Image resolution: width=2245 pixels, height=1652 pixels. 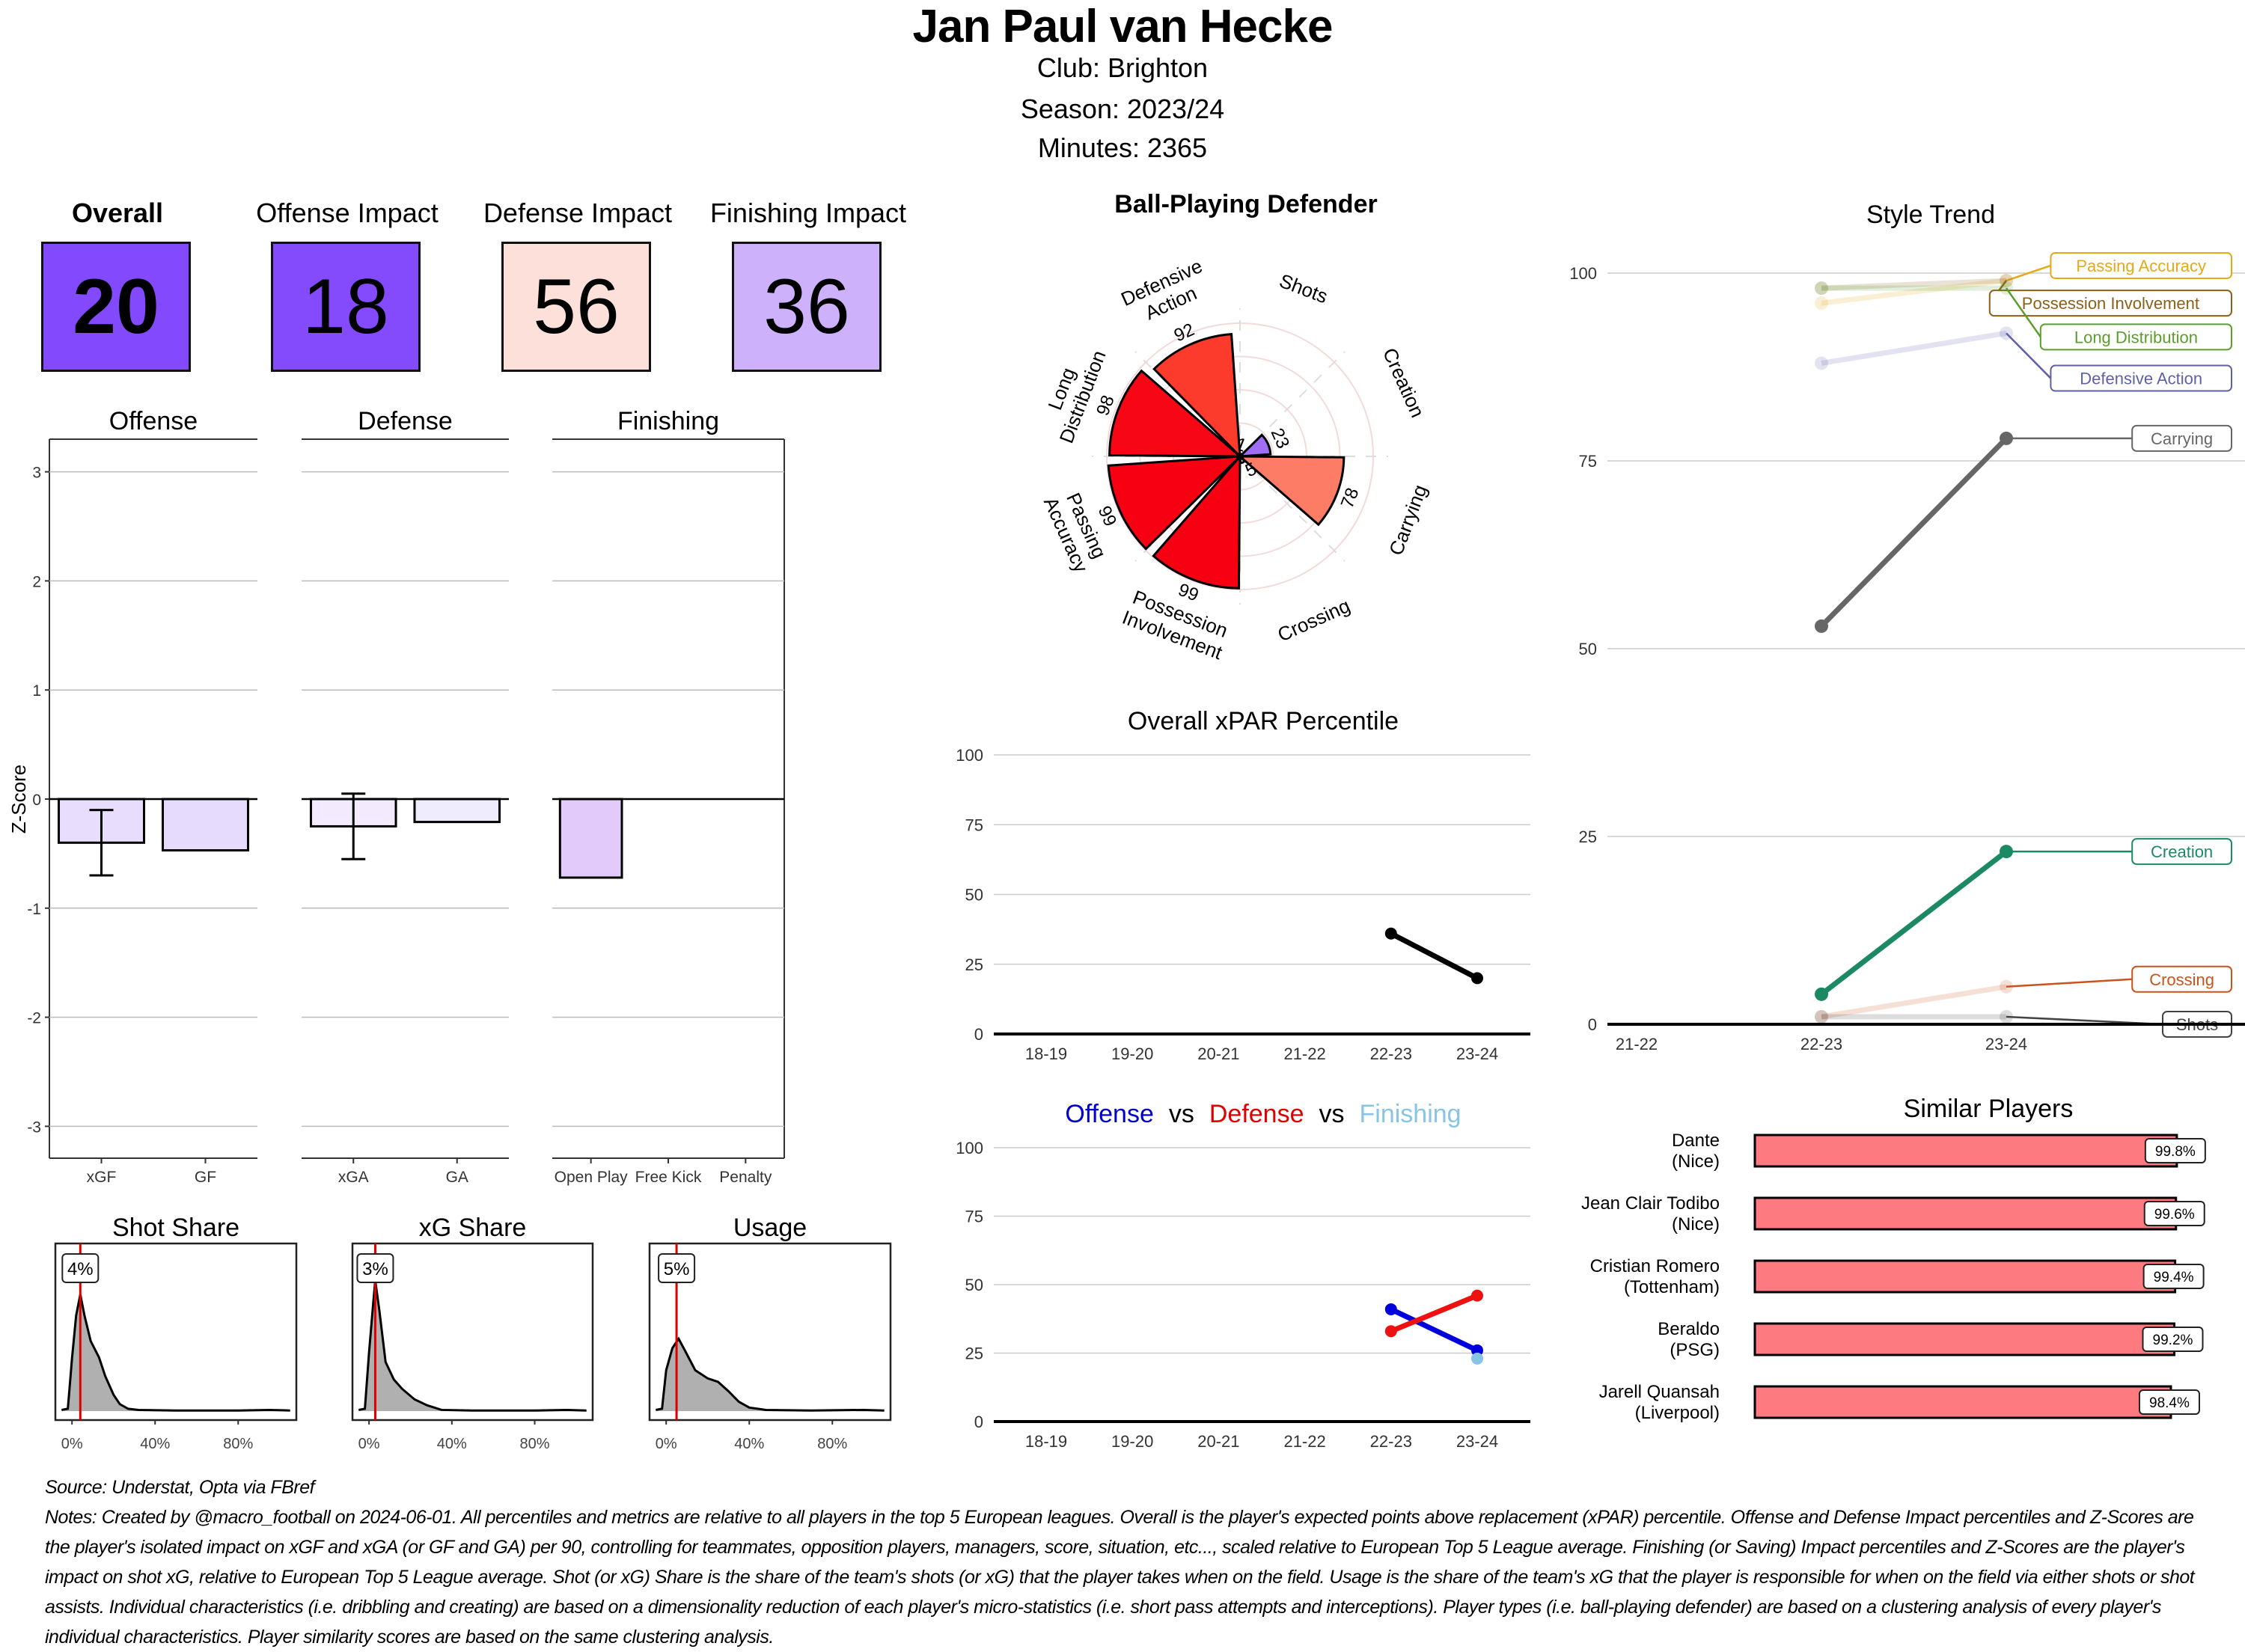 I want to click on zscore-panel: Defense xGA GA, so click(x=405, y=796).